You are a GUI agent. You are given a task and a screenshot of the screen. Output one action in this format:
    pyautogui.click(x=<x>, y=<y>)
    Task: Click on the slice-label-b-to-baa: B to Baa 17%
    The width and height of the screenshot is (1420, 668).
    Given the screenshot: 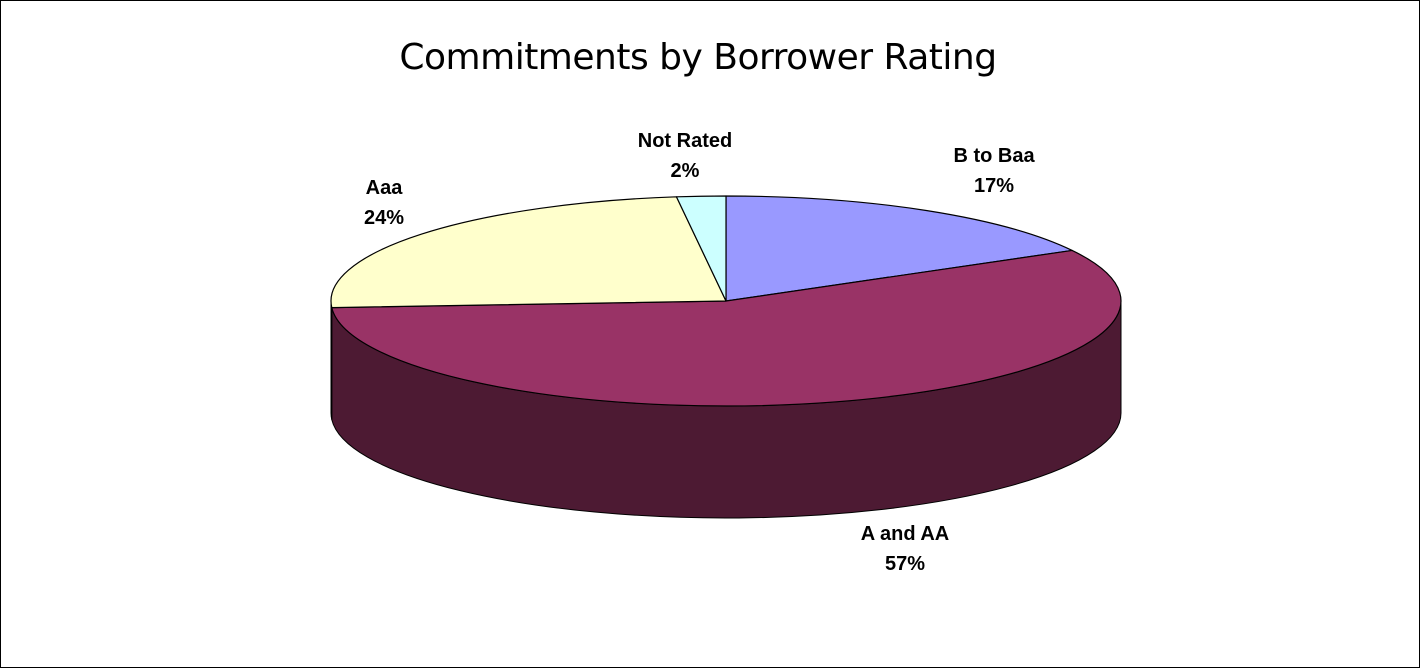 What is the action you would take?
    pyautogui.click(x=994, y=171)
    